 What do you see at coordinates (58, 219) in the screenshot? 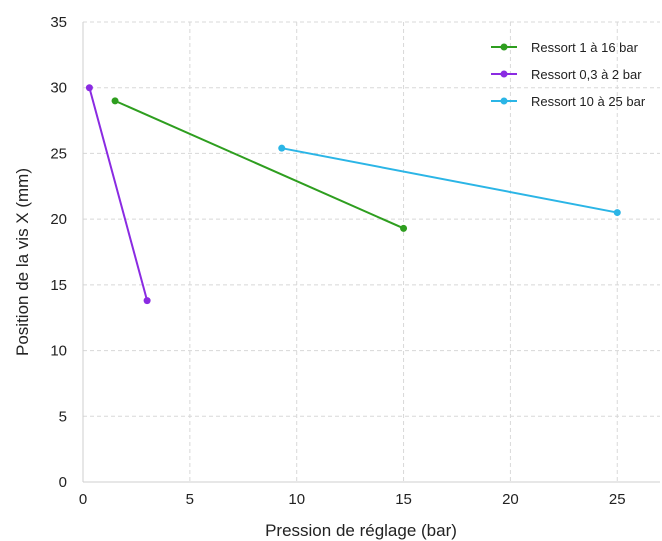
I see `y-tick-label: 20` at bounding box center [58, 219].